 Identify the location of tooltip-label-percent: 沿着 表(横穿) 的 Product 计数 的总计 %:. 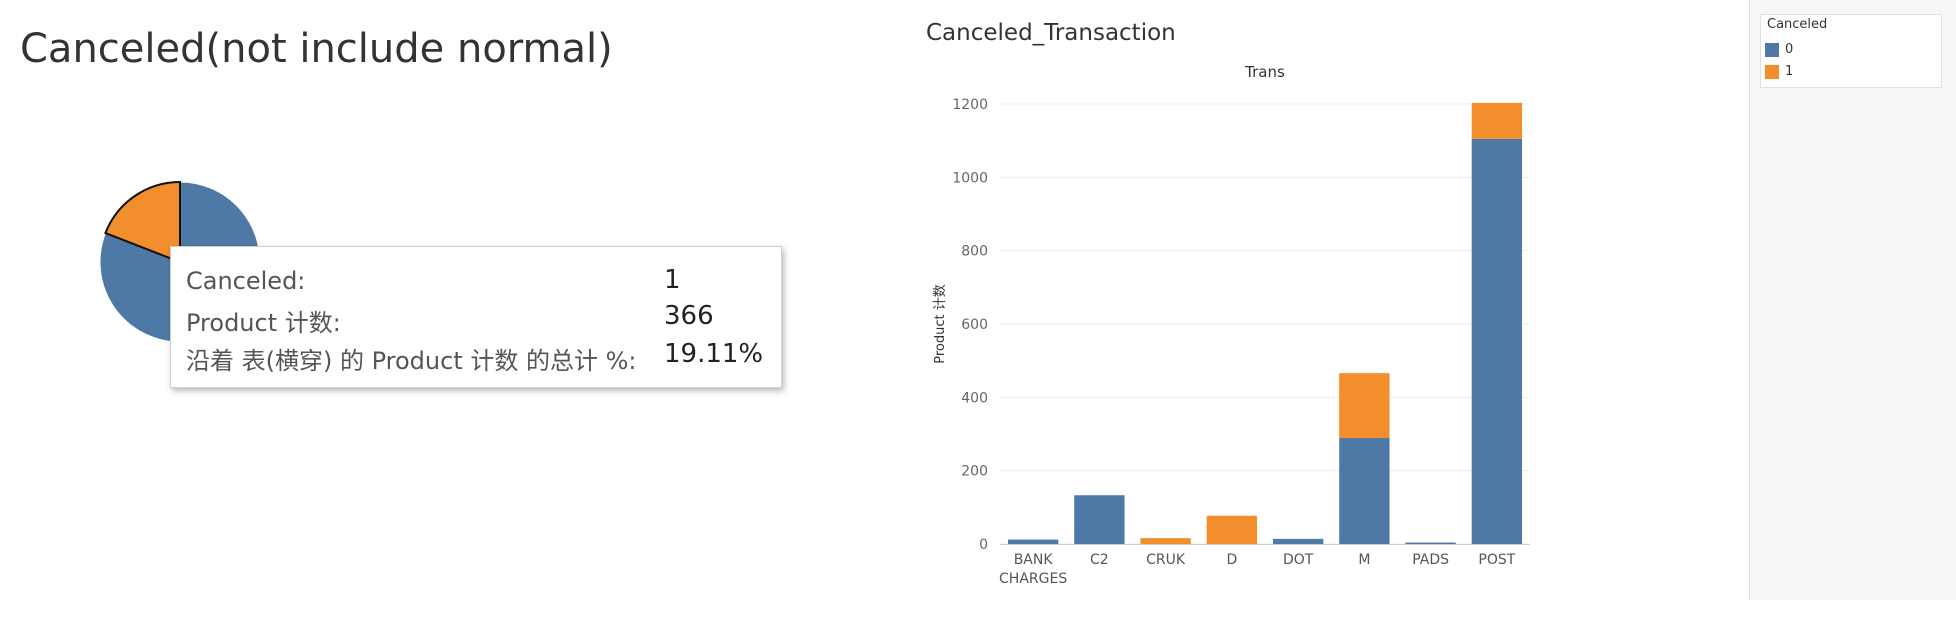
(411, 361).